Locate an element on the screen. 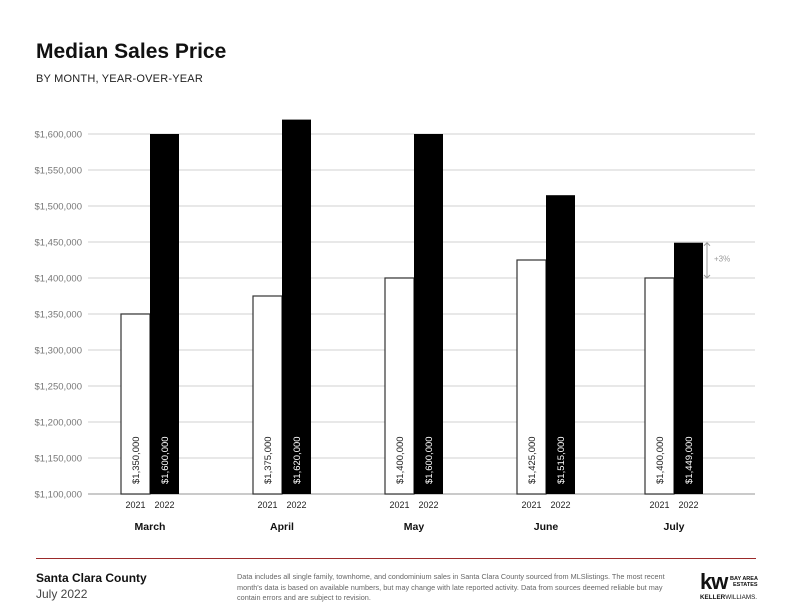  y-tick-label: $1,100,000 is located at coordinates (58, 495).